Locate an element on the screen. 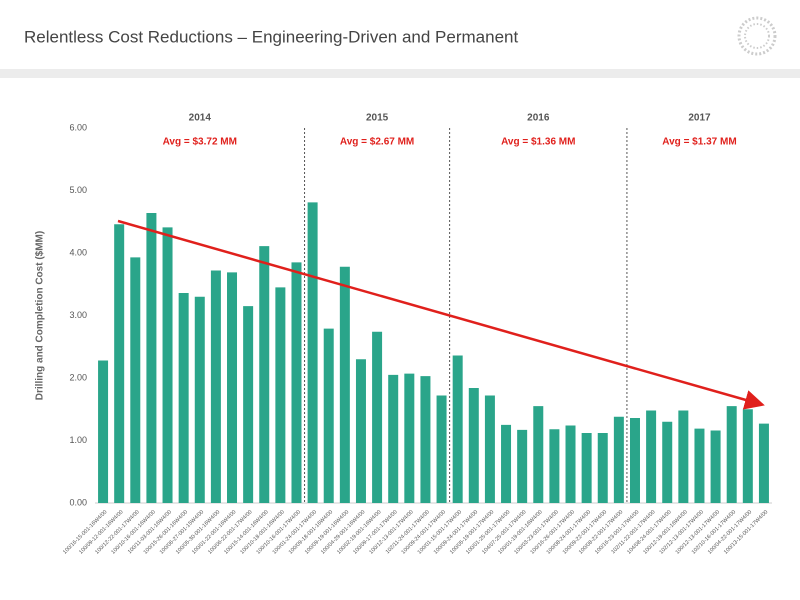 This screenshot has width=800, height=600. y-tick-label: 4.00 is located at coordinates (78, 252).